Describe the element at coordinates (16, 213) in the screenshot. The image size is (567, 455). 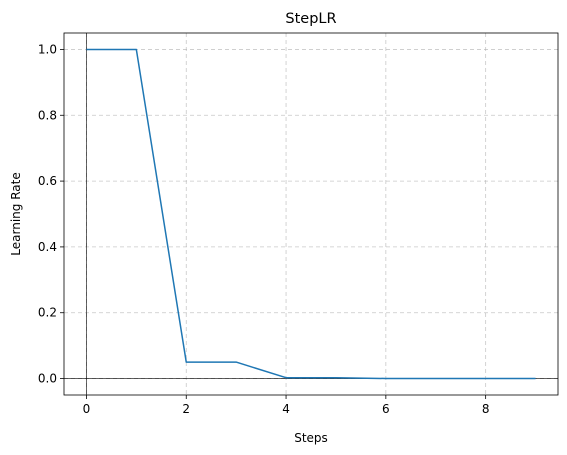
I see `y-axis-label: Learning Rate` at that location.